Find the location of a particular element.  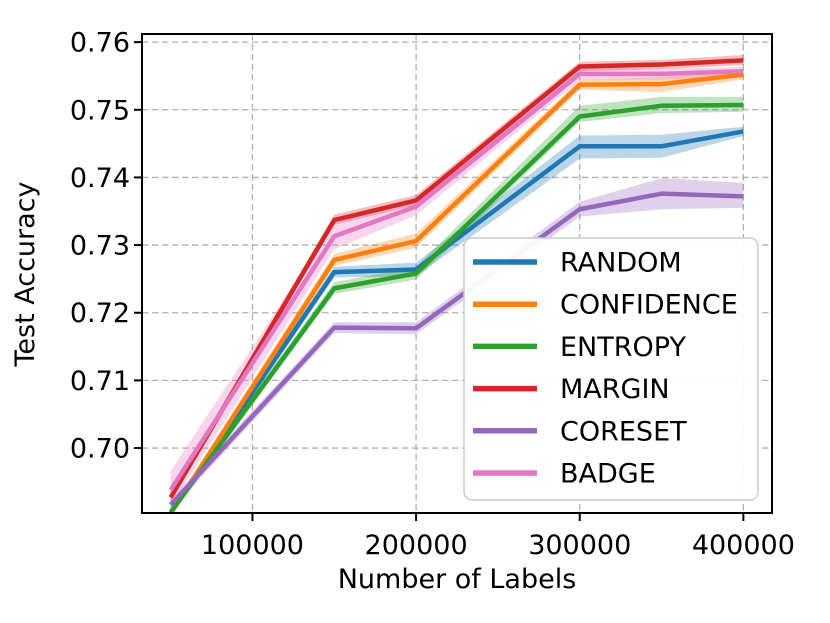

legend-label-badge: BADGE is located at coordinates (608, 474).